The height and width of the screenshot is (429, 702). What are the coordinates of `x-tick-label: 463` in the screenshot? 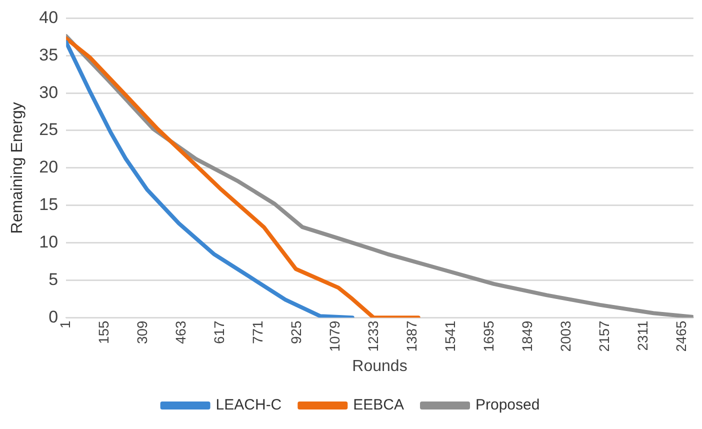 It's located at (180, 332).